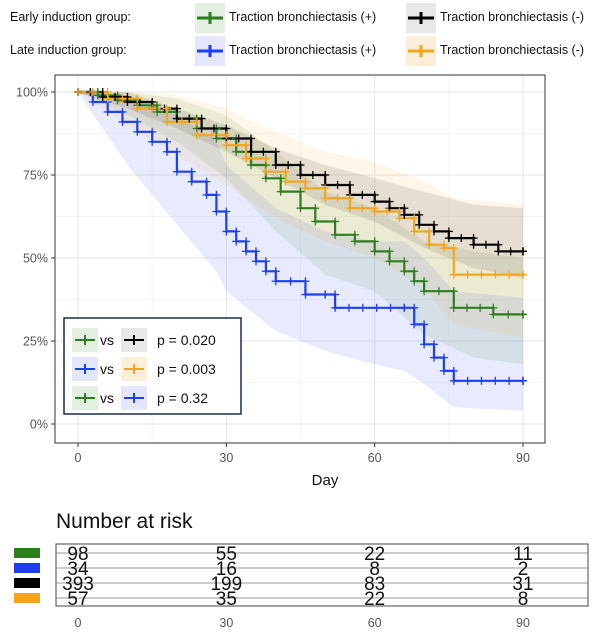  I want to click on legend-late-label: Late induction group:, so click(68, 50).